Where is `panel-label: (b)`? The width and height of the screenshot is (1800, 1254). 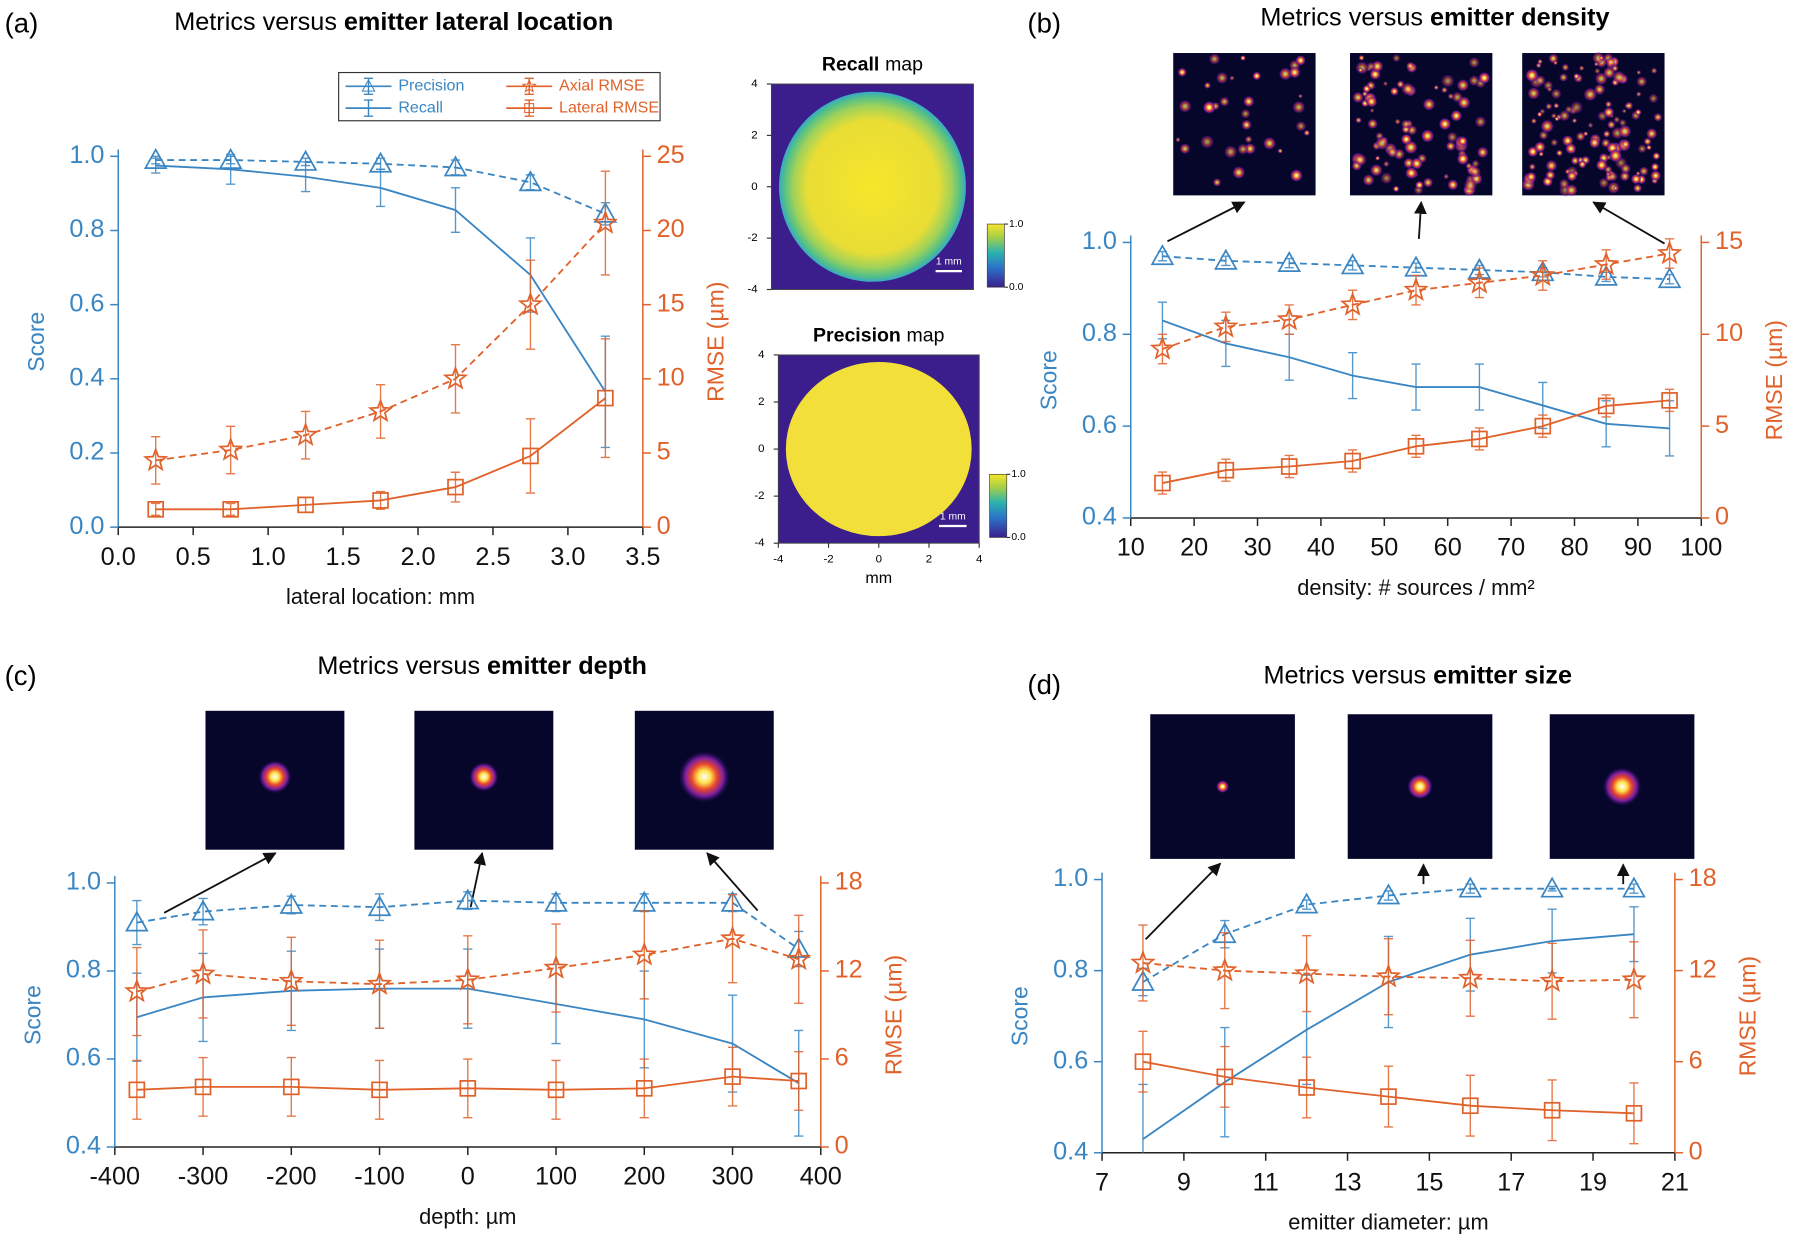
panel-label: (b) is located at coordinates (1044, 23).